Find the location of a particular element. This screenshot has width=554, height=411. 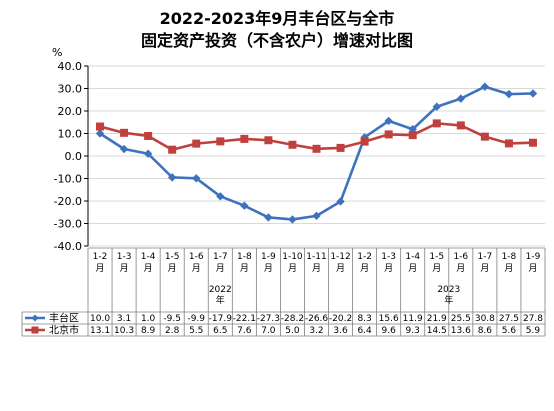

data-label: -27.3 is located at coordinates (268, 319).